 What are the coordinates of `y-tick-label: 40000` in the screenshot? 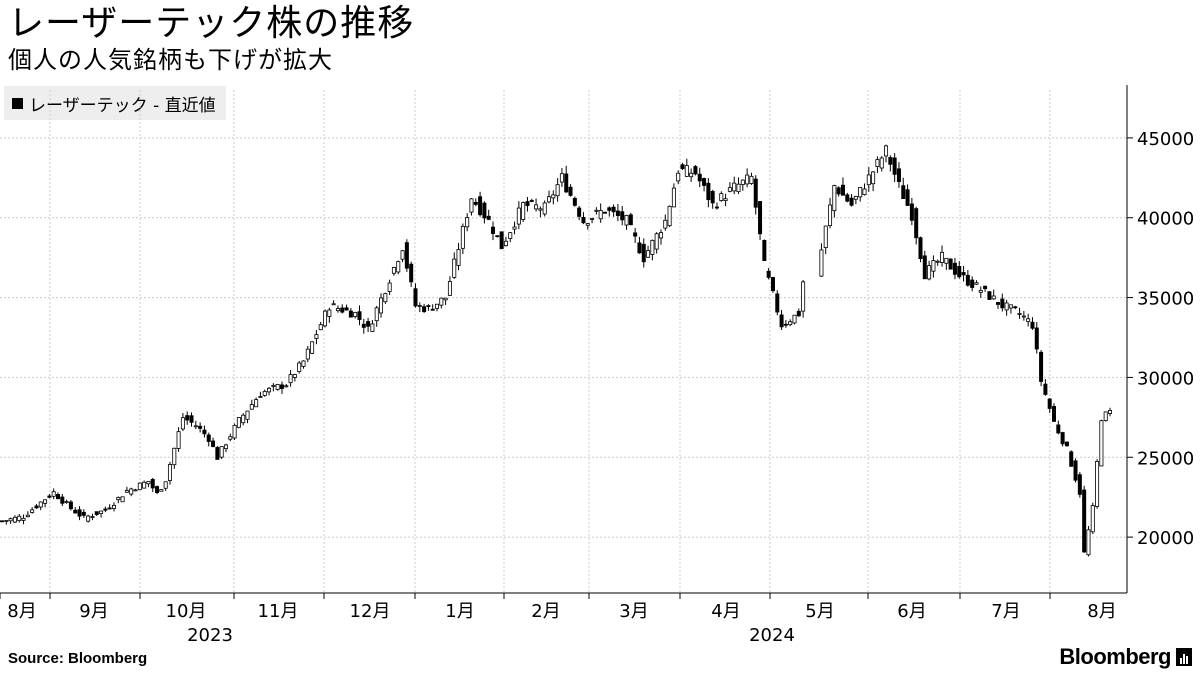 It's located at (1165, 219).